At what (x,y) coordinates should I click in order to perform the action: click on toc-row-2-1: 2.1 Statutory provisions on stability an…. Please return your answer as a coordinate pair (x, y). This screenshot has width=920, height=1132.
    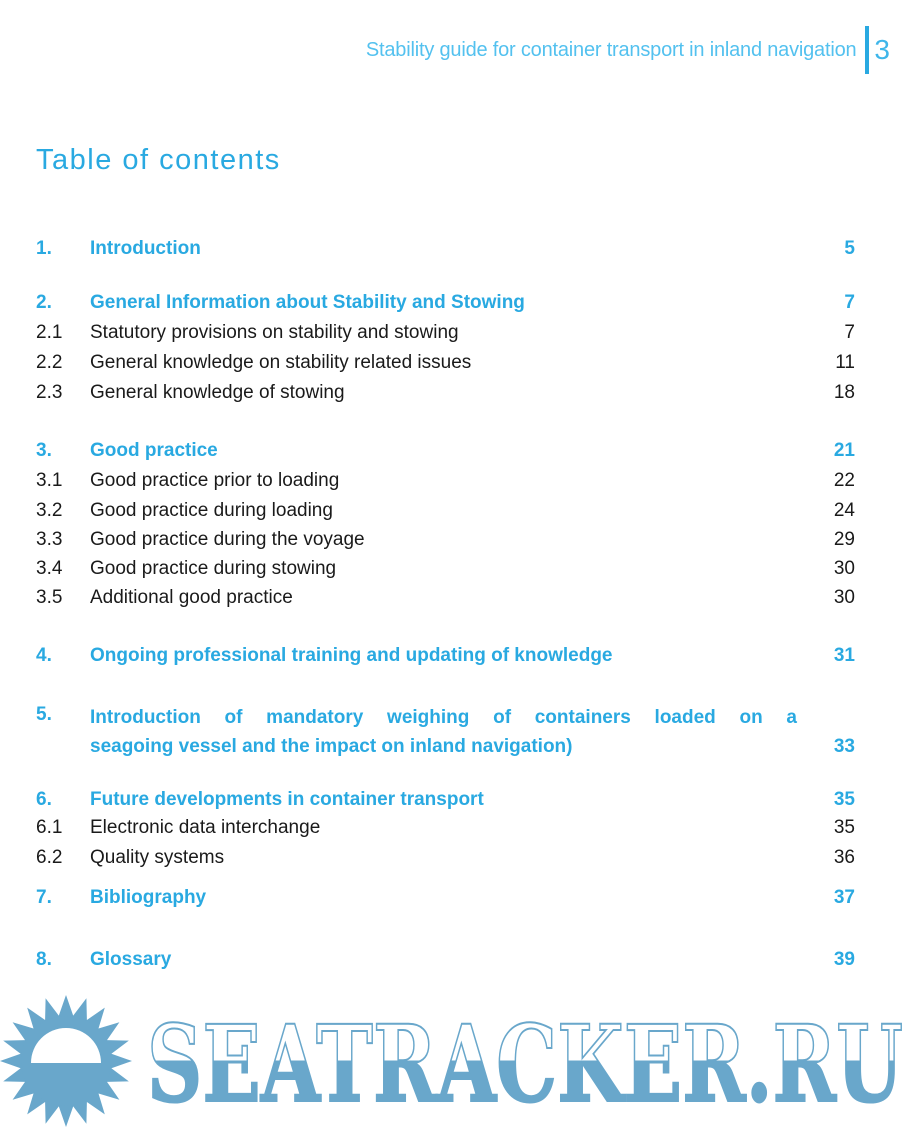
    Looking at the image, I should click on (445, 333).